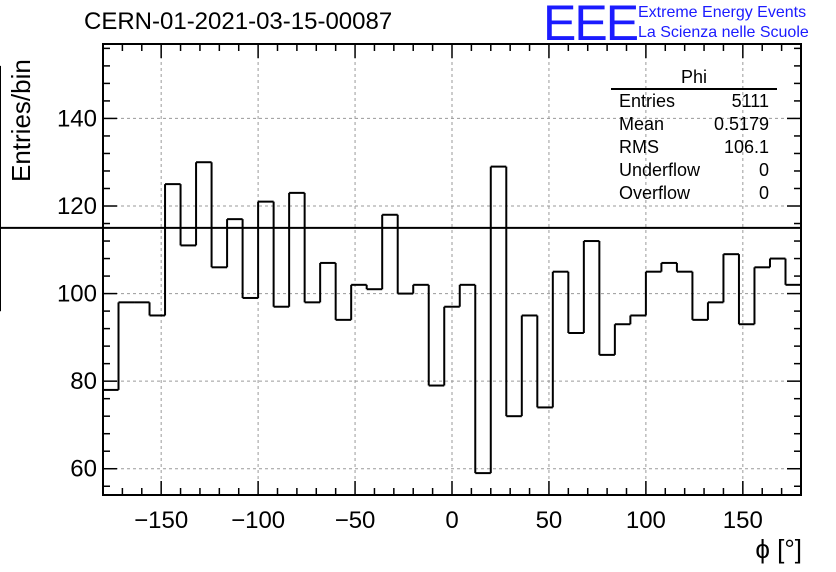  What do you see at coordinates (694, 193) in the screenshot?
I see `stats-row: Overflow 0` at bounding box center [694, 193].